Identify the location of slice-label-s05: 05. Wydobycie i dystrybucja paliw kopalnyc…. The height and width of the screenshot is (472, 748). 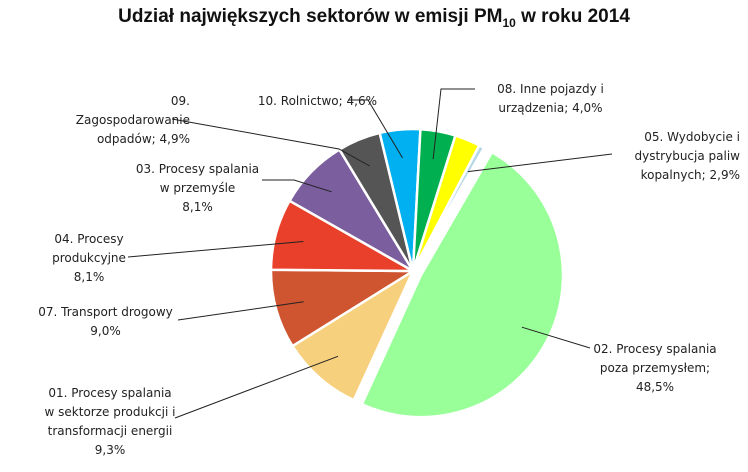
(665, 156).